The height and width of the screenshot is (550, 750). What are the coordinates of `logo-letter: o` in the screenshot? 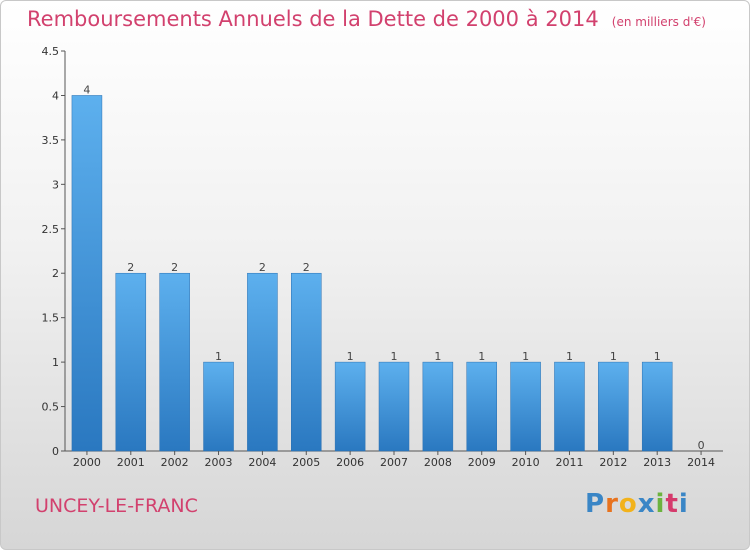 It's located at (628, 504).